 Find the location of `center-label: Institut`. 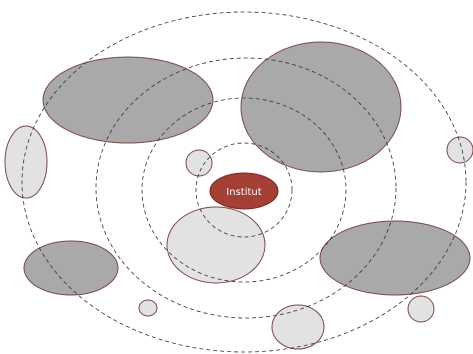

center-label: Institut is located at coordinates (243, 192).